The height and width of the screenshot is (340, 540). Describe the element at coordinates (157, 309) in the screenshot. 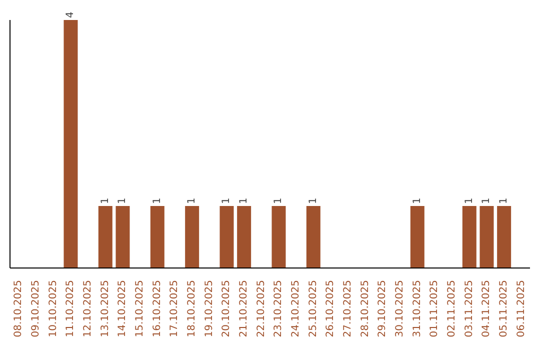

I see `x-tick-label: 16.10.2025` at that location.